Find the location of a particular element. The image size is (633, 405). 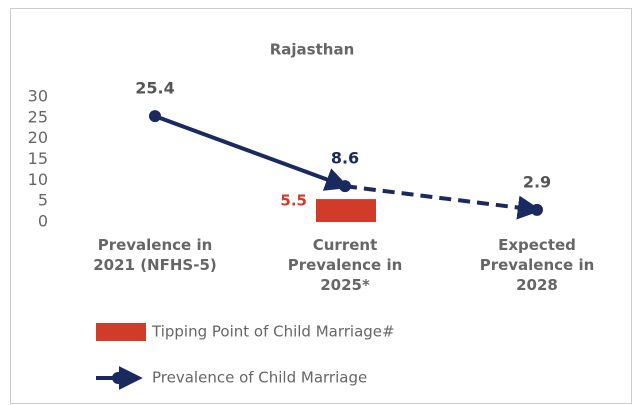

y-tick-label: 10 is located at coordinates (38, 179).